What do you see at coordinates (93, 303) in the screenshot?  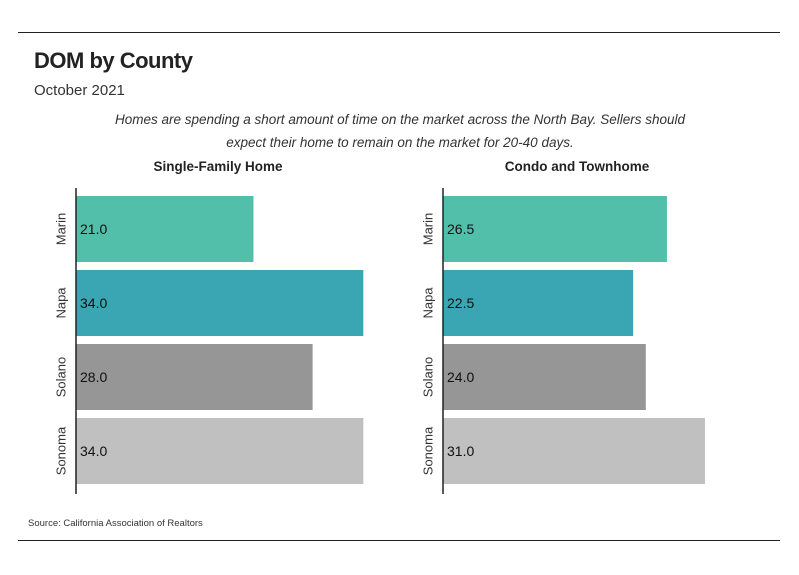 I see `data-label-napa: 34.0` at bounding box center [93, 303].